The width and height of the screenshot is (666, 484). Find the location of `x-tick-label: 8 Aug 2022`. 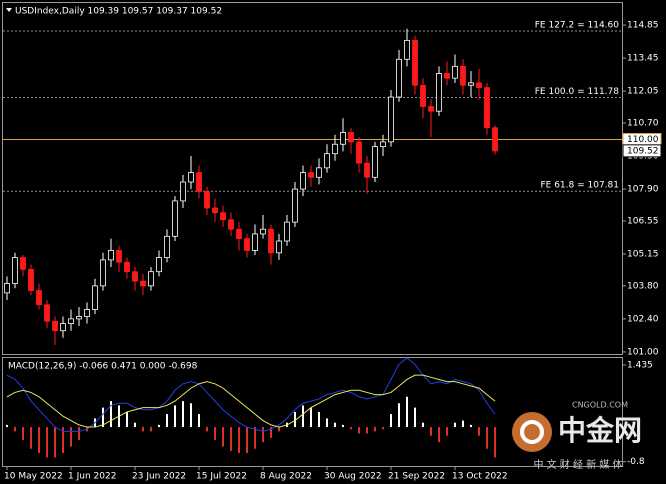

x-tick-label: 8 Aug 2022 is located at coordinates (286, 477).